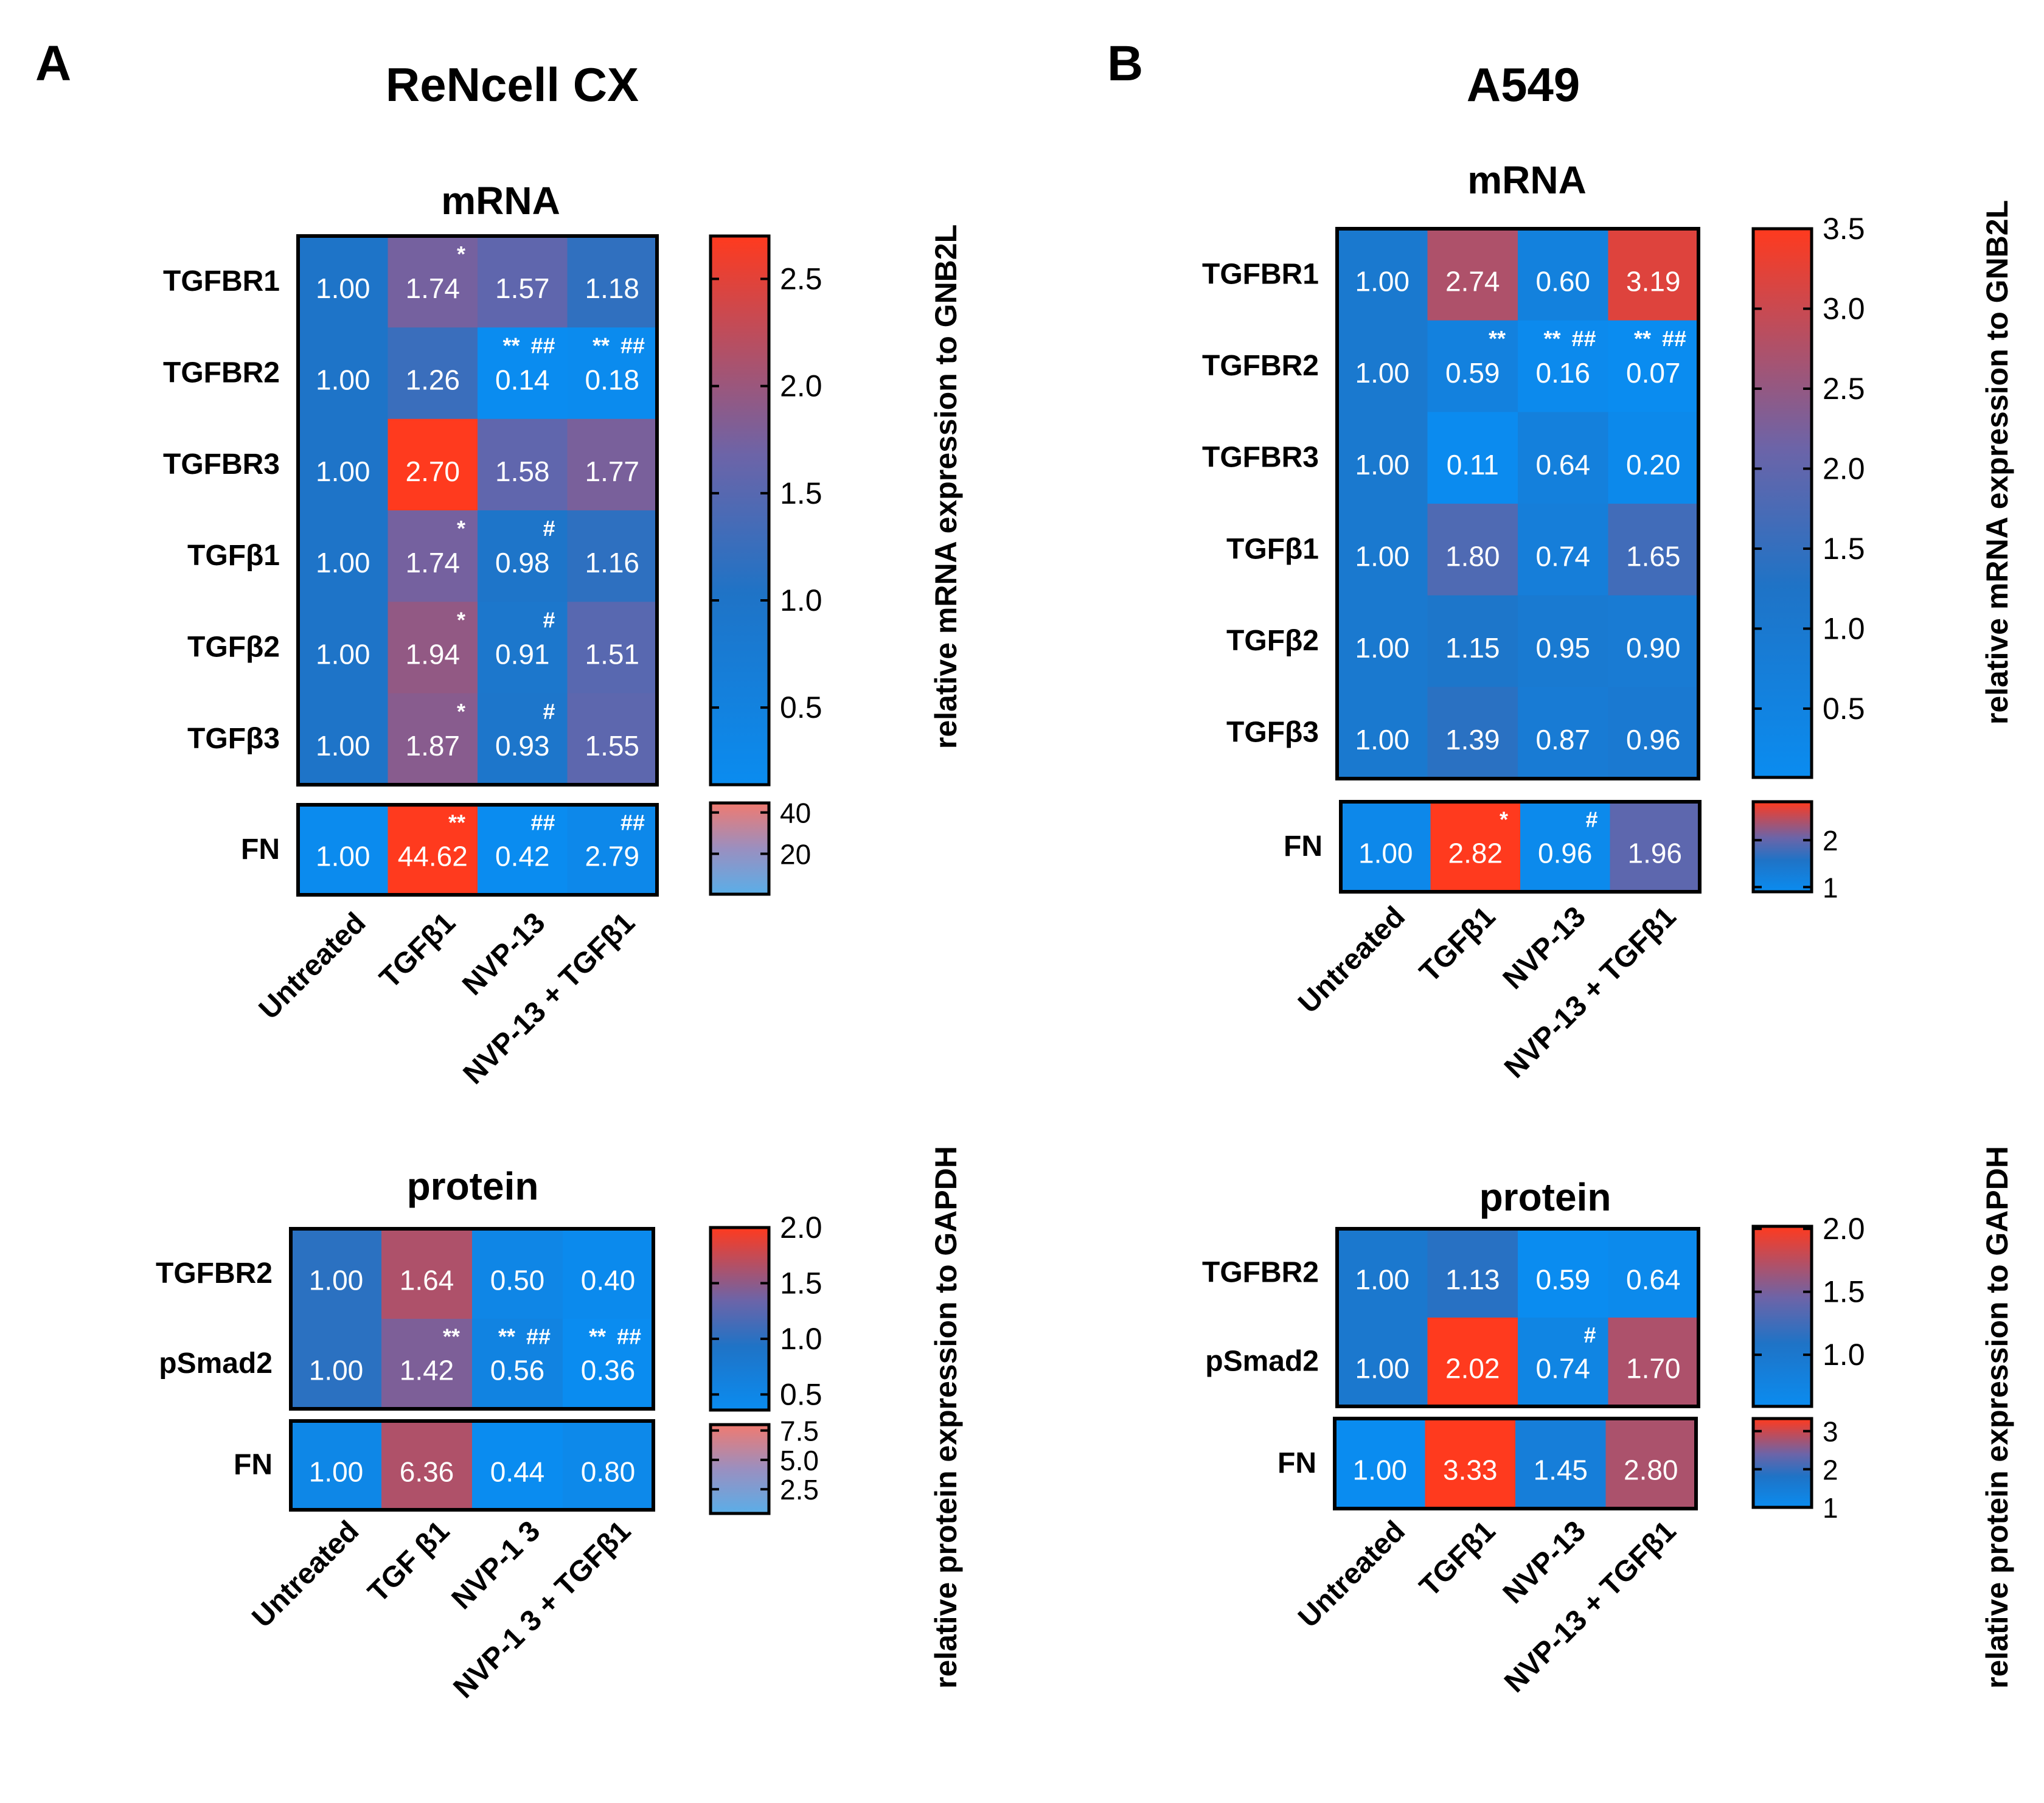 The width and height of the screenshot is (2044, 1803). I want to click on a-protein-value-r0-c0: 1.00, so click(336, 1281).